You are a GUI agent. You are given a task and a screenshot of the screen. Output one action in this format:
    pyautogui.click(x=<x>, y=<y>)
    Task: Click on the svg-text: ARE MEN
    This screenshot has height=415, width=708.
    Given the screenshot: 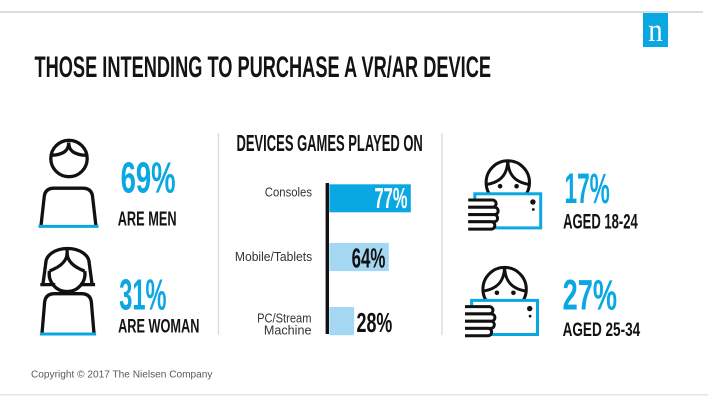 What is the action you would take?
    pyautogui.click(x=147, y=220)
    